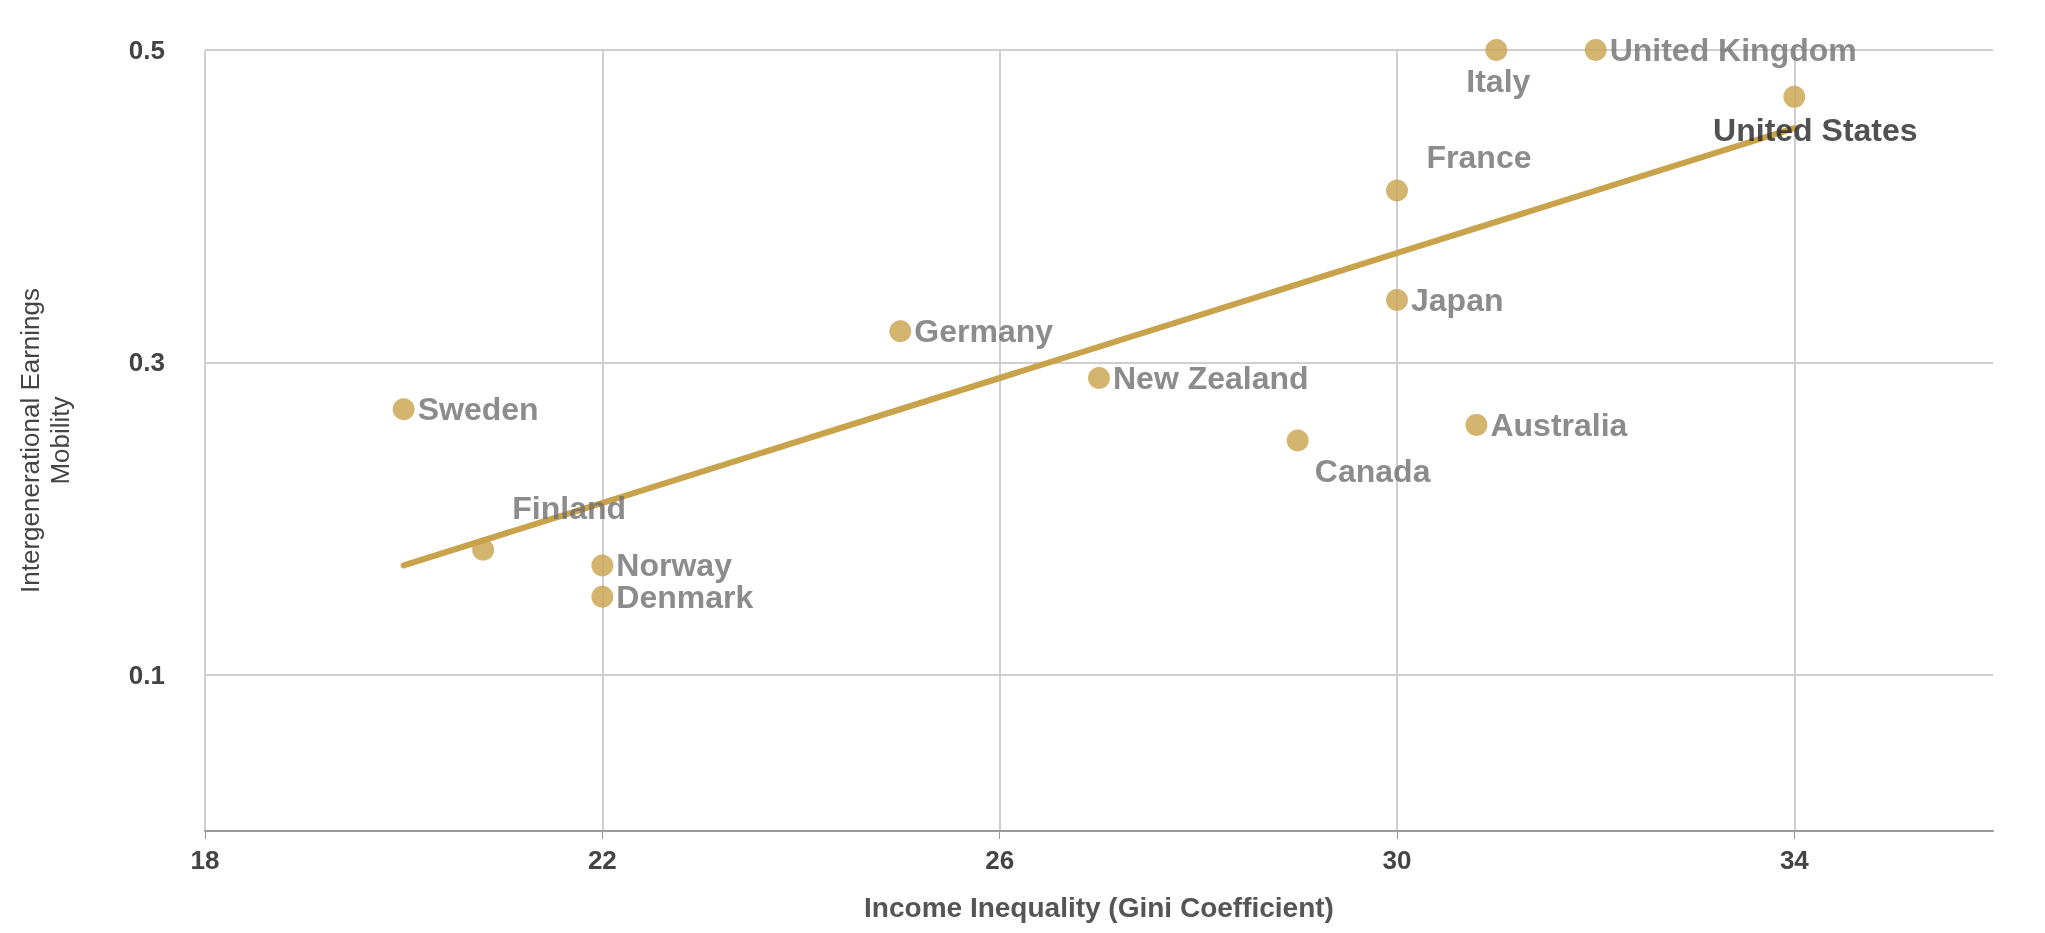  I want to click on annotation: Japan, so click(1457, 299).